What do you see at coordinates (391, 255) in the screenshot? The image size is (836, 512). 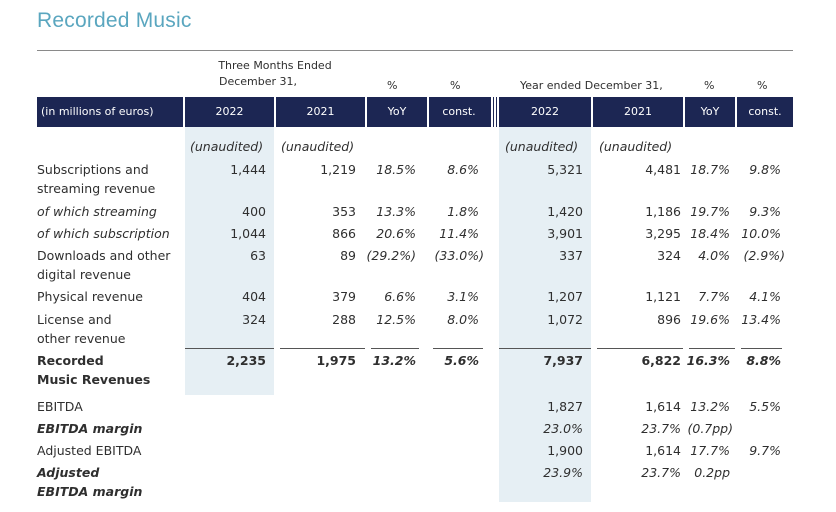 I see `cell-value: (29.2%)` at bounding box center [391, 255].